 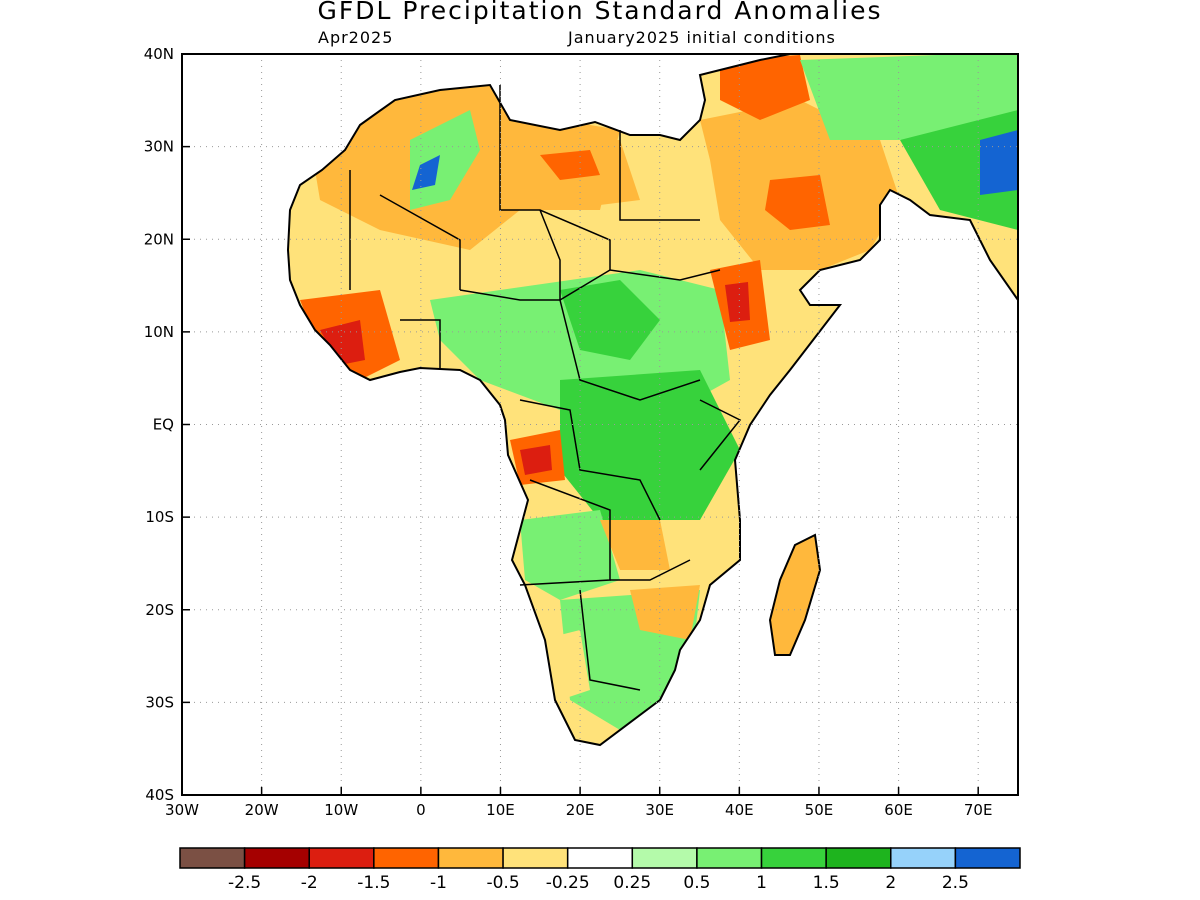 I want to click on colorbar-label: -1.5, so click(x=373, y=883).